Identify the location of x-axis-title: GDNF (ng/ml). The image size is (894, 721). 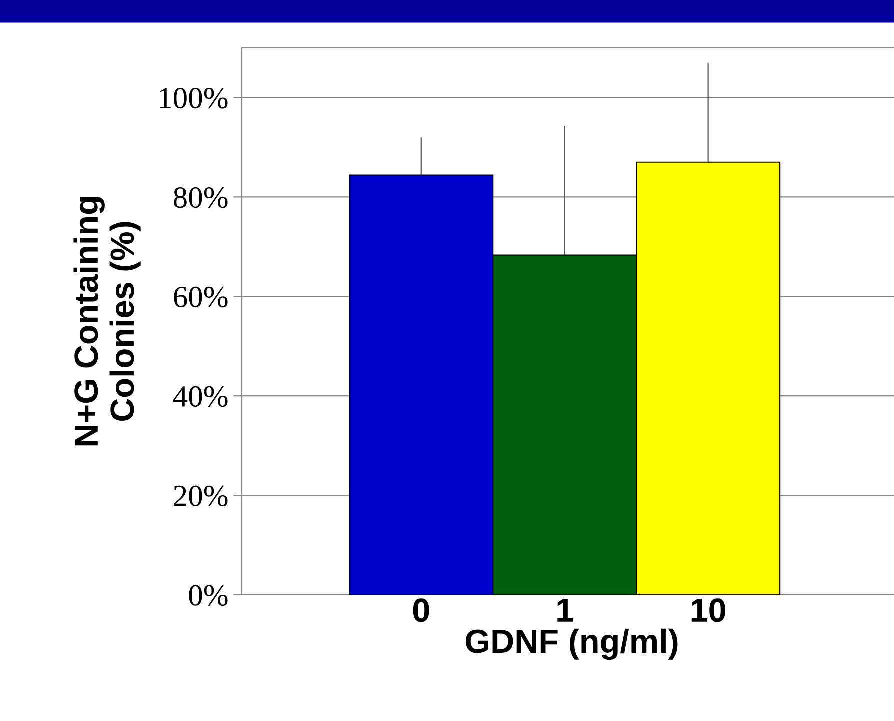
(572, 644).